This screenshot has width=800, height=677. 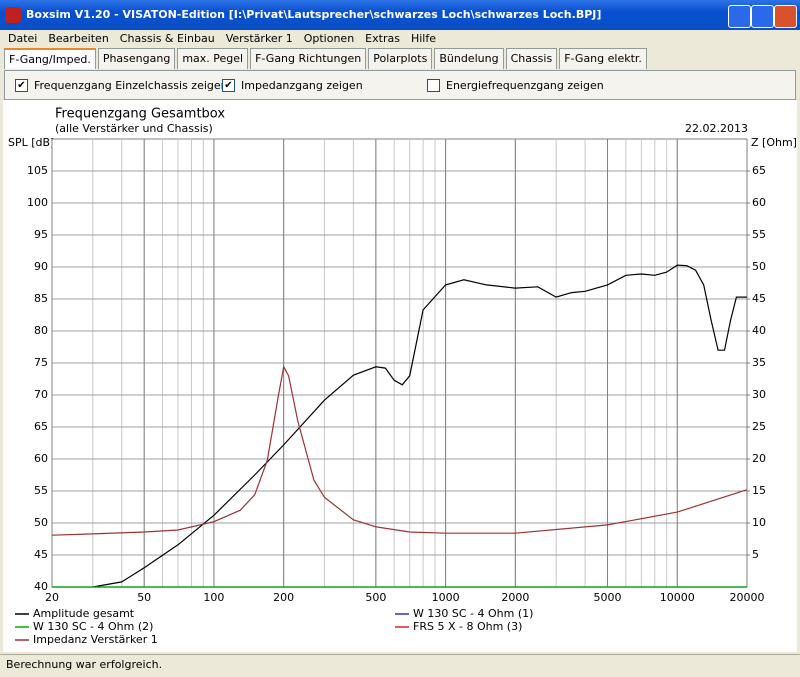 I want to click on menu-item: Datei, so click(x=23, y=38).